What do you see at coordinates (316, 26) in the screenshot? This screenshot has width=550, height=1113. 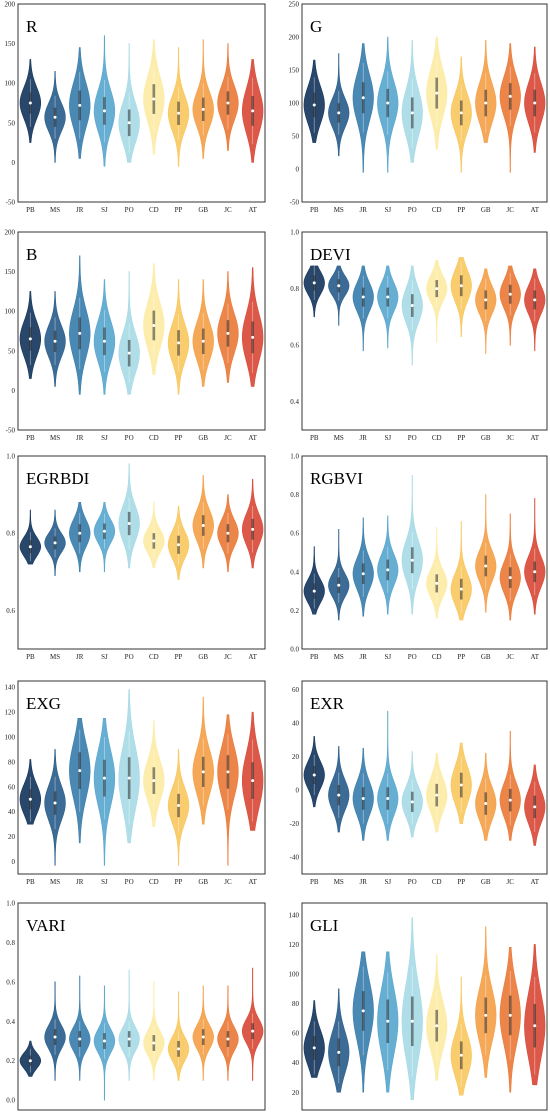 I see `panel-title: G` at bounding box center [316, 26].